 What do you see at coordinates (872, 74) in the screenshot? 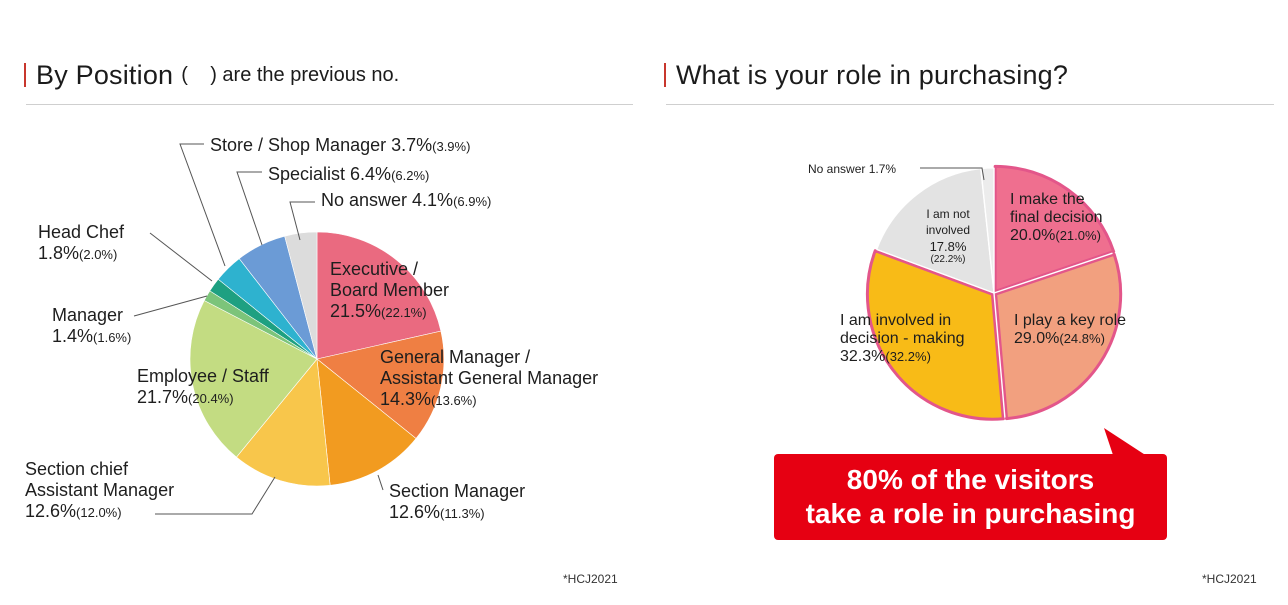
I see `role-title: What is your role in purchasing?` at bounding box center [872, 74].